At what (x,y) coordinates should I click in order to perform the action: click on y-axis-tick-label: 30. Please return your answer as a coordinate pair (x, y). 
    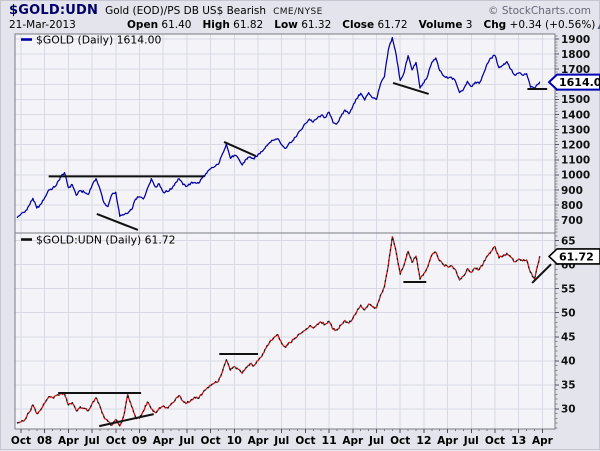
    Looking at the image, I should click on (568, 410).